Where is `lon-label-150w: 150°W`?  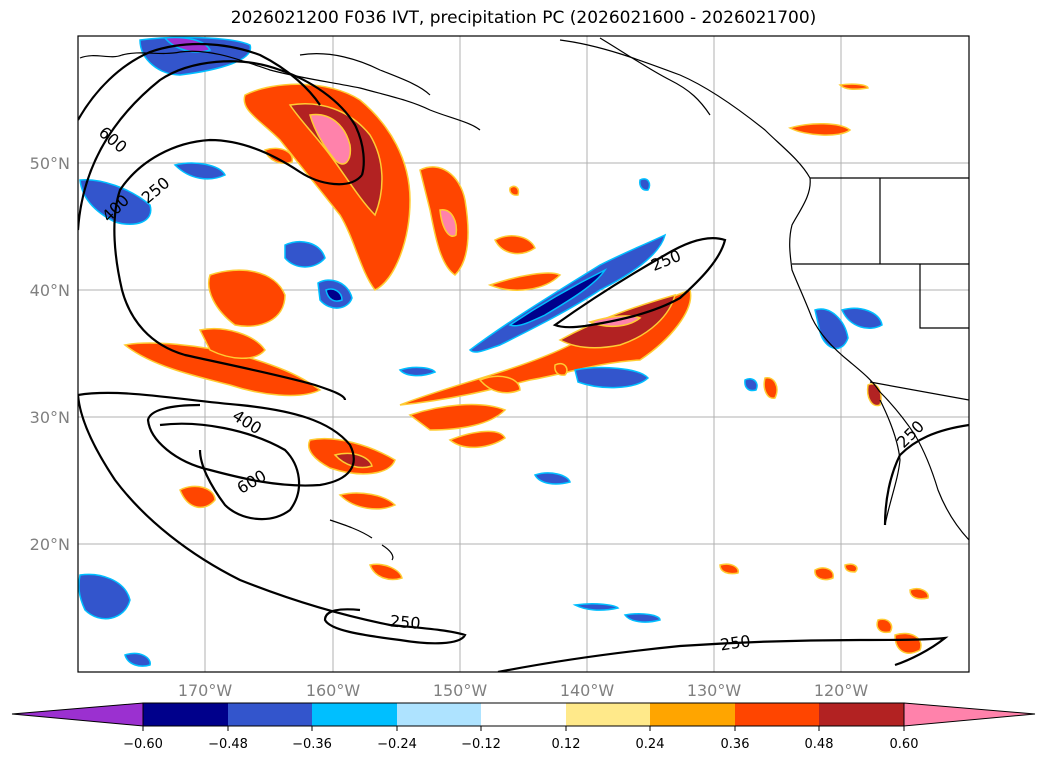 lon-label-150w: 150°W is located at coordinates (460, 690).